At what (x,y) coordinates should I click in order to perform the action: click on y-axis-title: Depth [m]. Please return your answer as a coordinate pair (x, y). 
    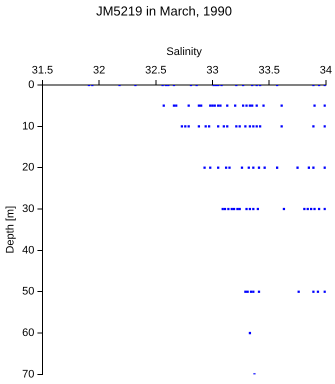
    Looking at the image, I should click on (10, 230).